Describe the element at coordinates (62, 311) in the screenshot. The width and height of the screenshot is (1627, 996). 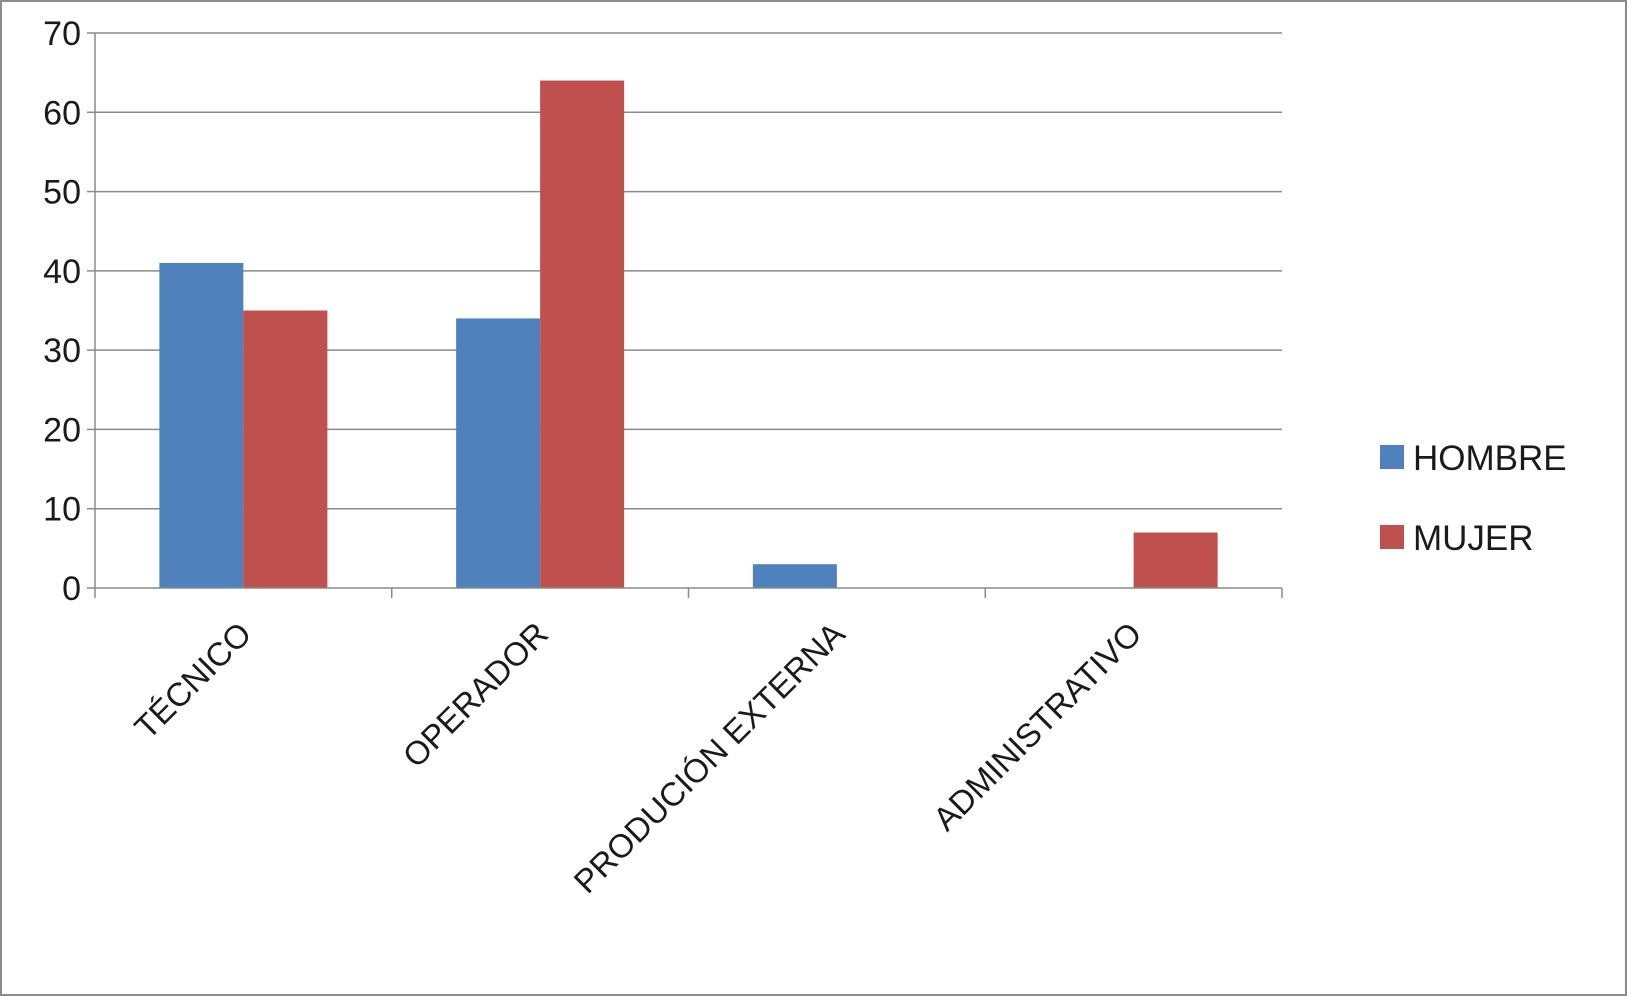
I see `y-tick-labels: 0 10 20 30 40 50 60 70` at that location.